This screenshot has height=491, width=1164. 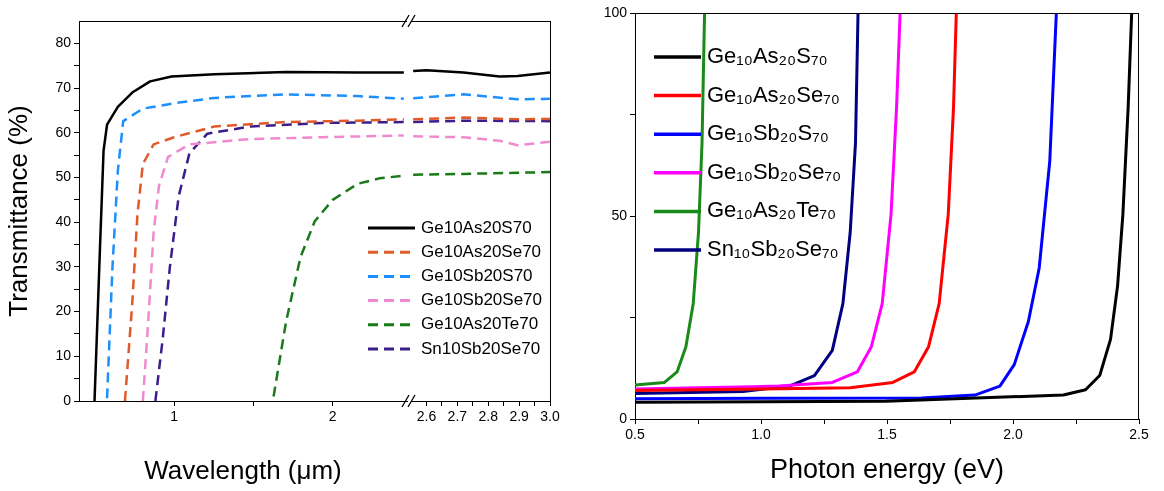 I want to click on x-tick-label: 2.9, so click(x=519, y=416).